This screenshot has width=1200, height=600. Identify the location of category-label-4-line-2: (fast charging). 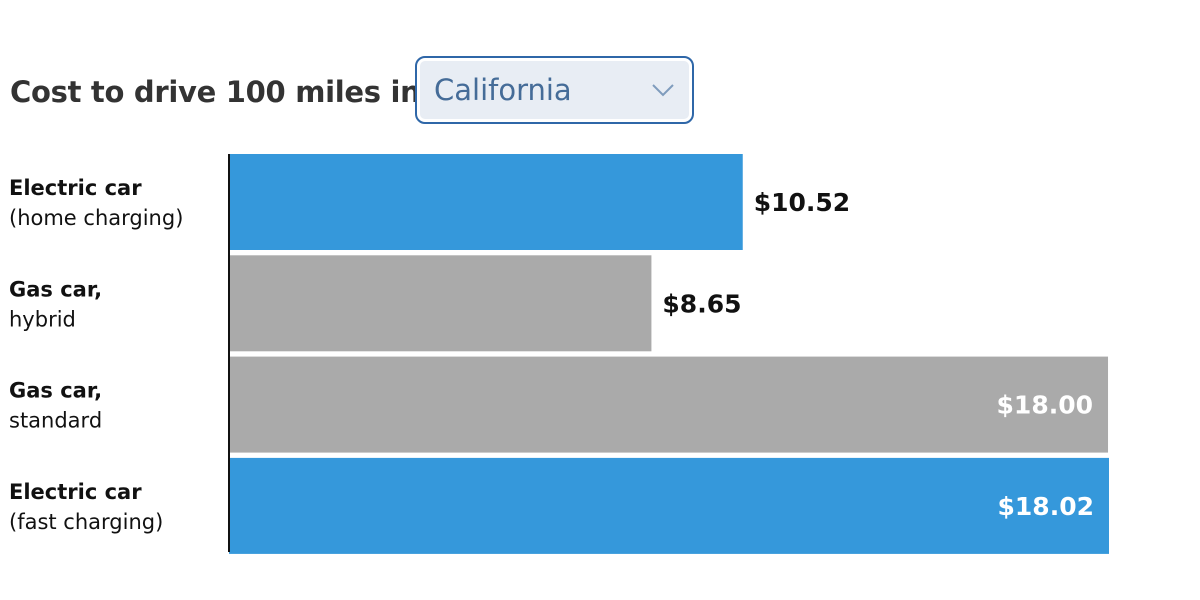
(86, 522).